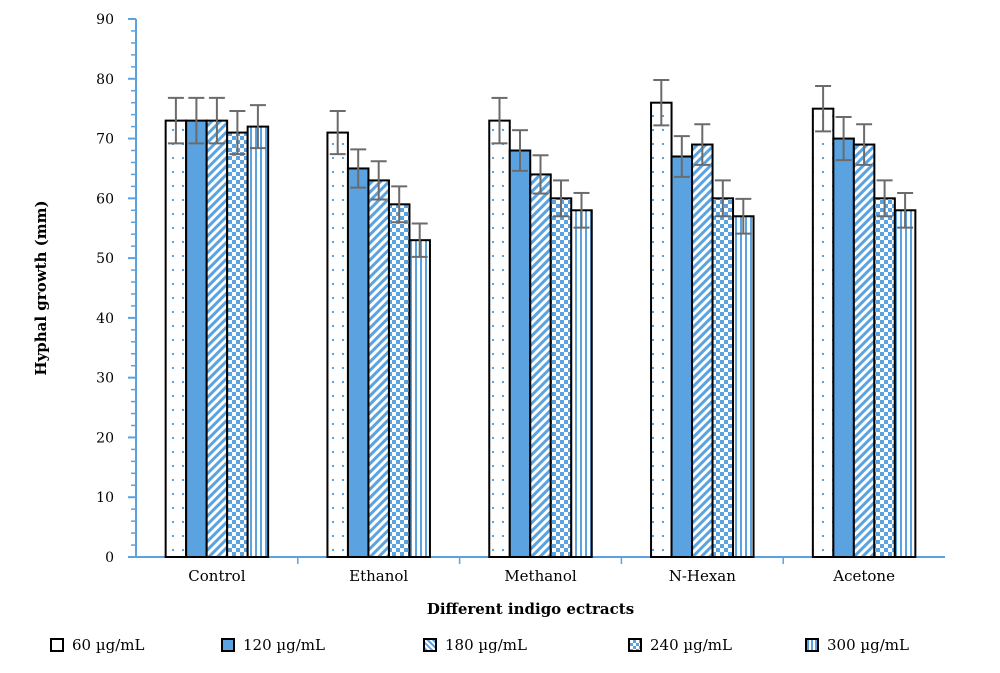 This screenshot has width=1000, height=673. Describe the element at coordinates (105, 319) in the screenshot. I see `y-tick-label: 40` at that location.